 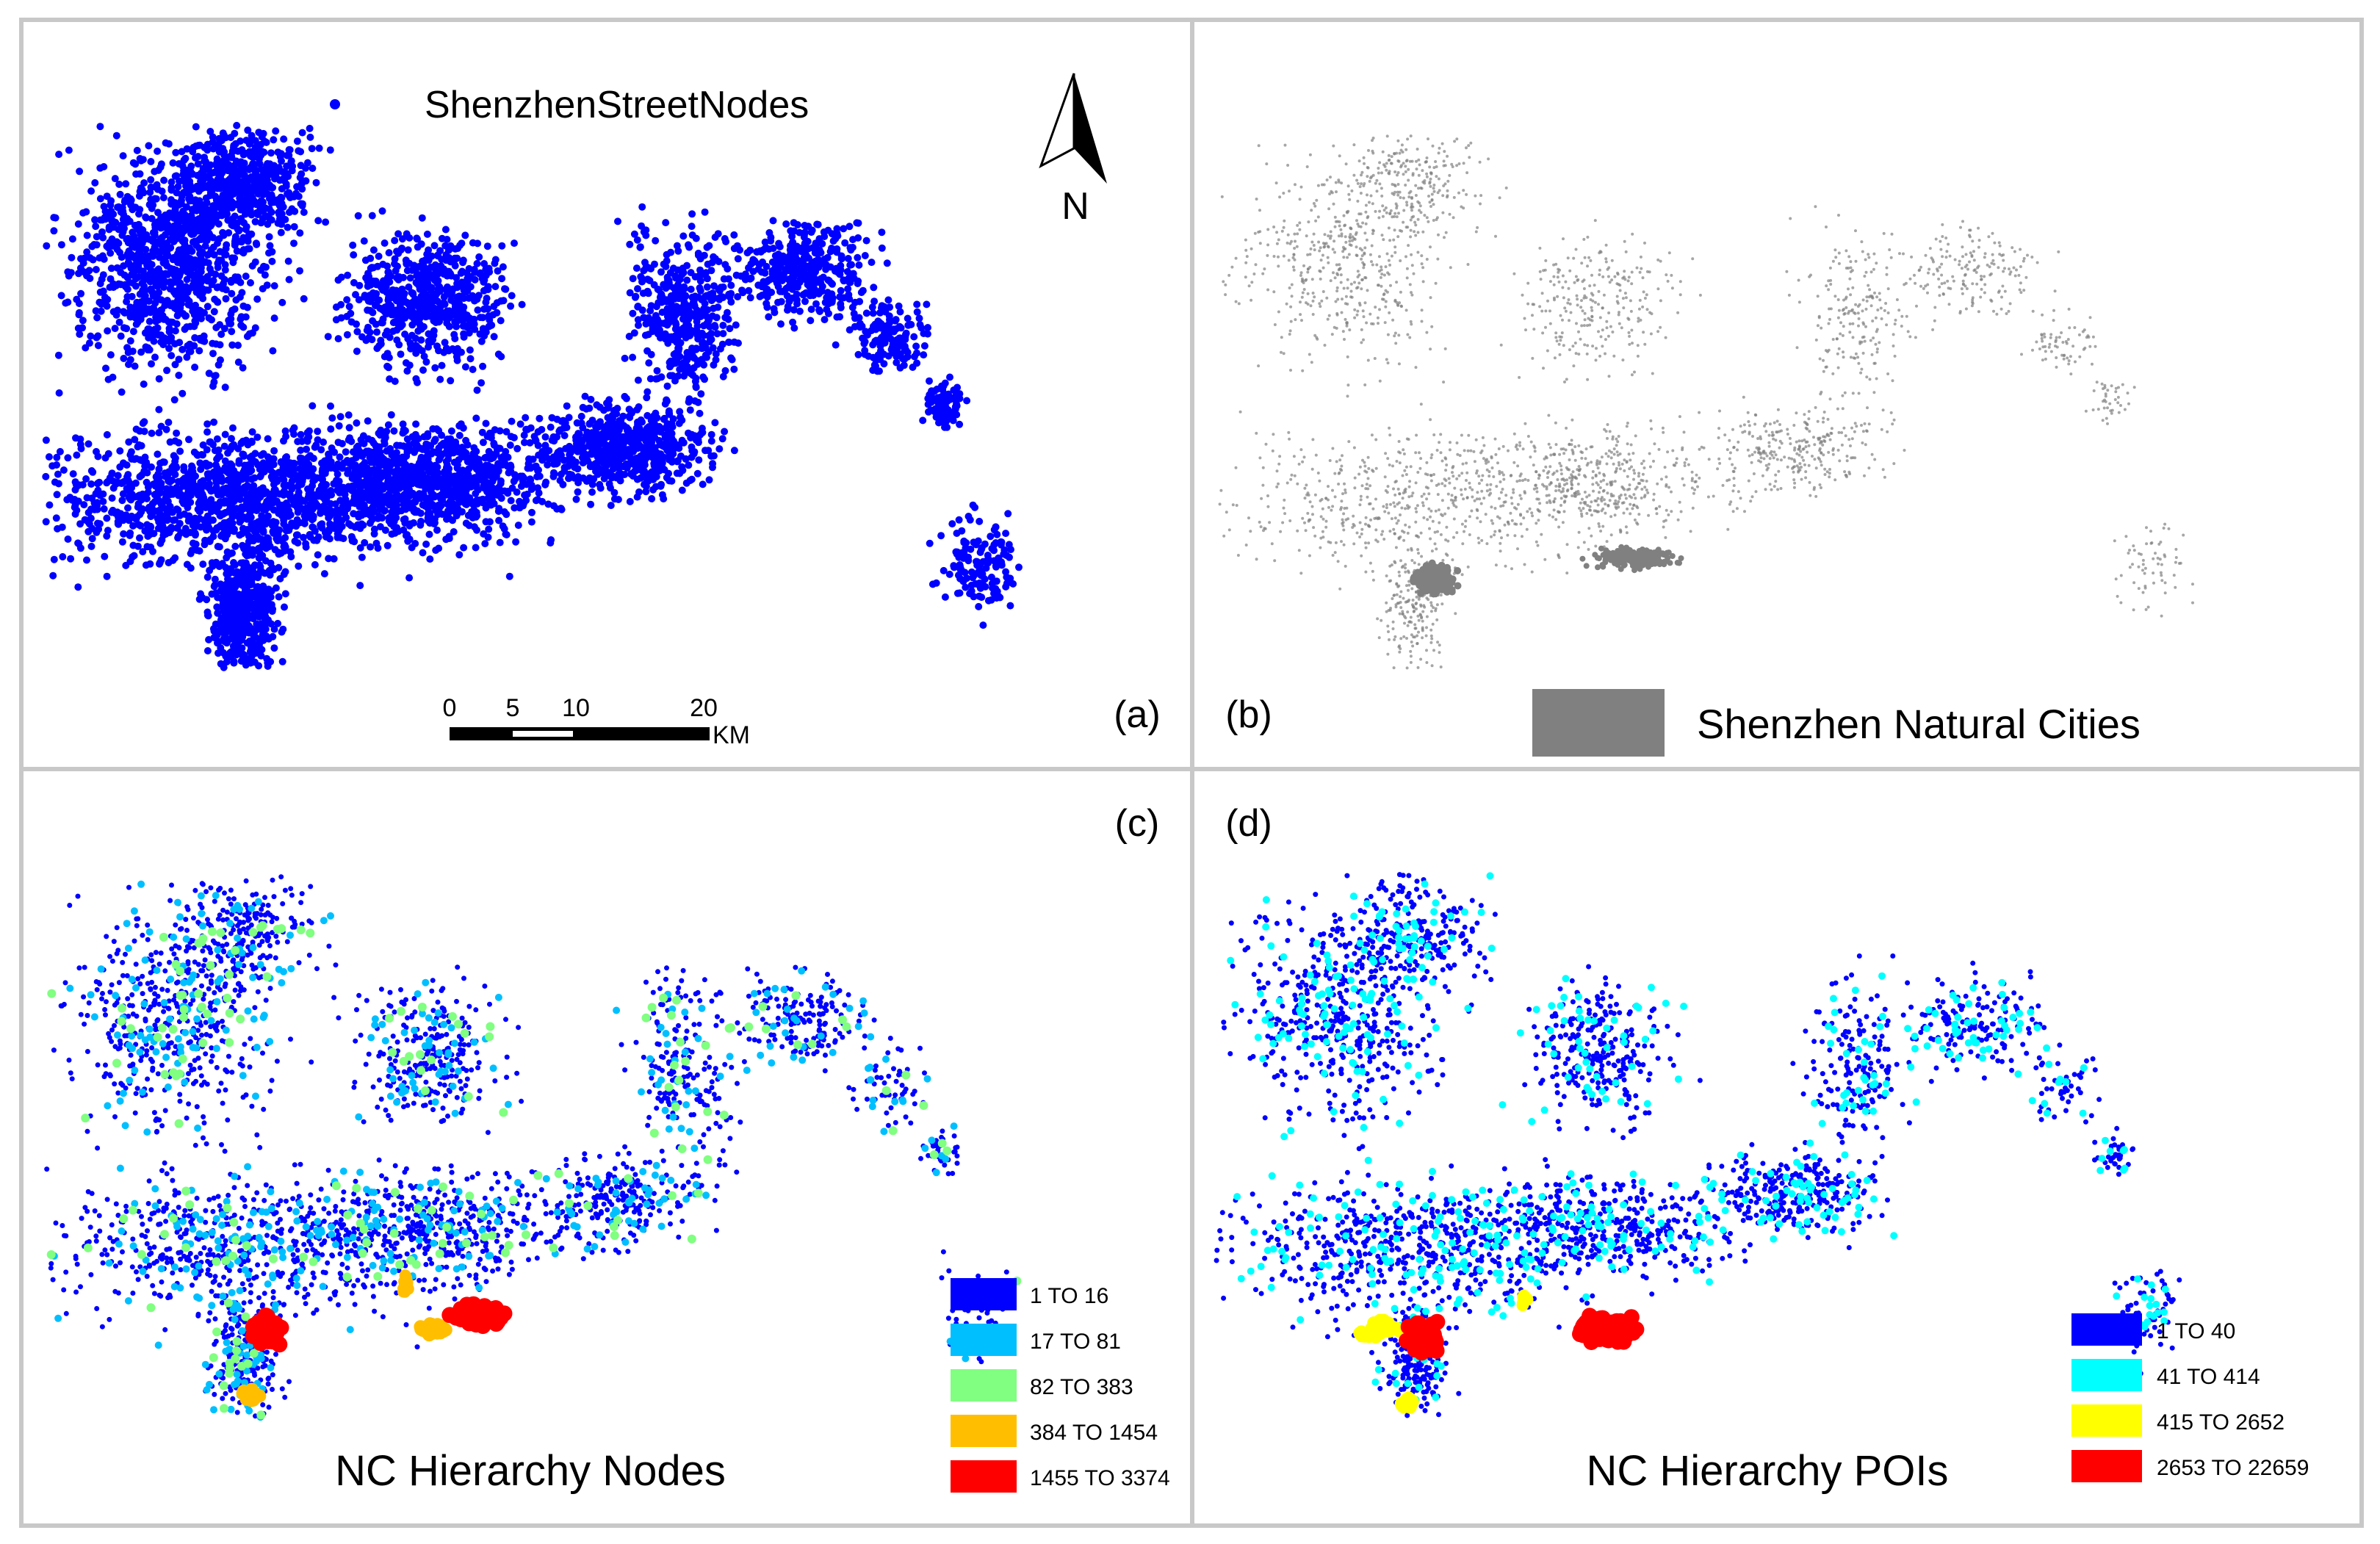 What do you see at coordinates (533, 1147) in the screenshot?
I see `hierarchy-nodes-map` at bounding box center [533, 1147].